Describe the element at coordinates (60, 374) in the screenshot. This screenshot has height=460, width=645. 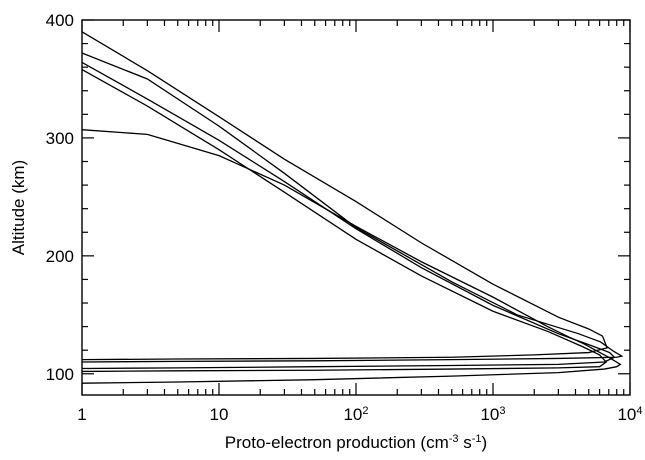
I see `y-tick-label: 100` at that location.